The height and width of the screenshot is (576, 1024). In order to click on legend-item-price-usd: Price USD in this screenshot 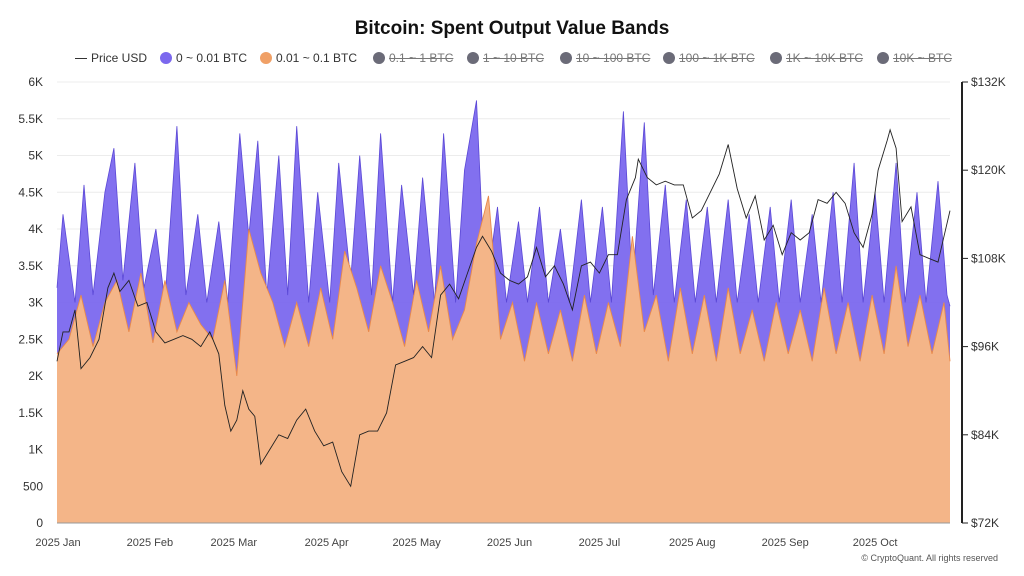, I will do `click(111, 58)`.